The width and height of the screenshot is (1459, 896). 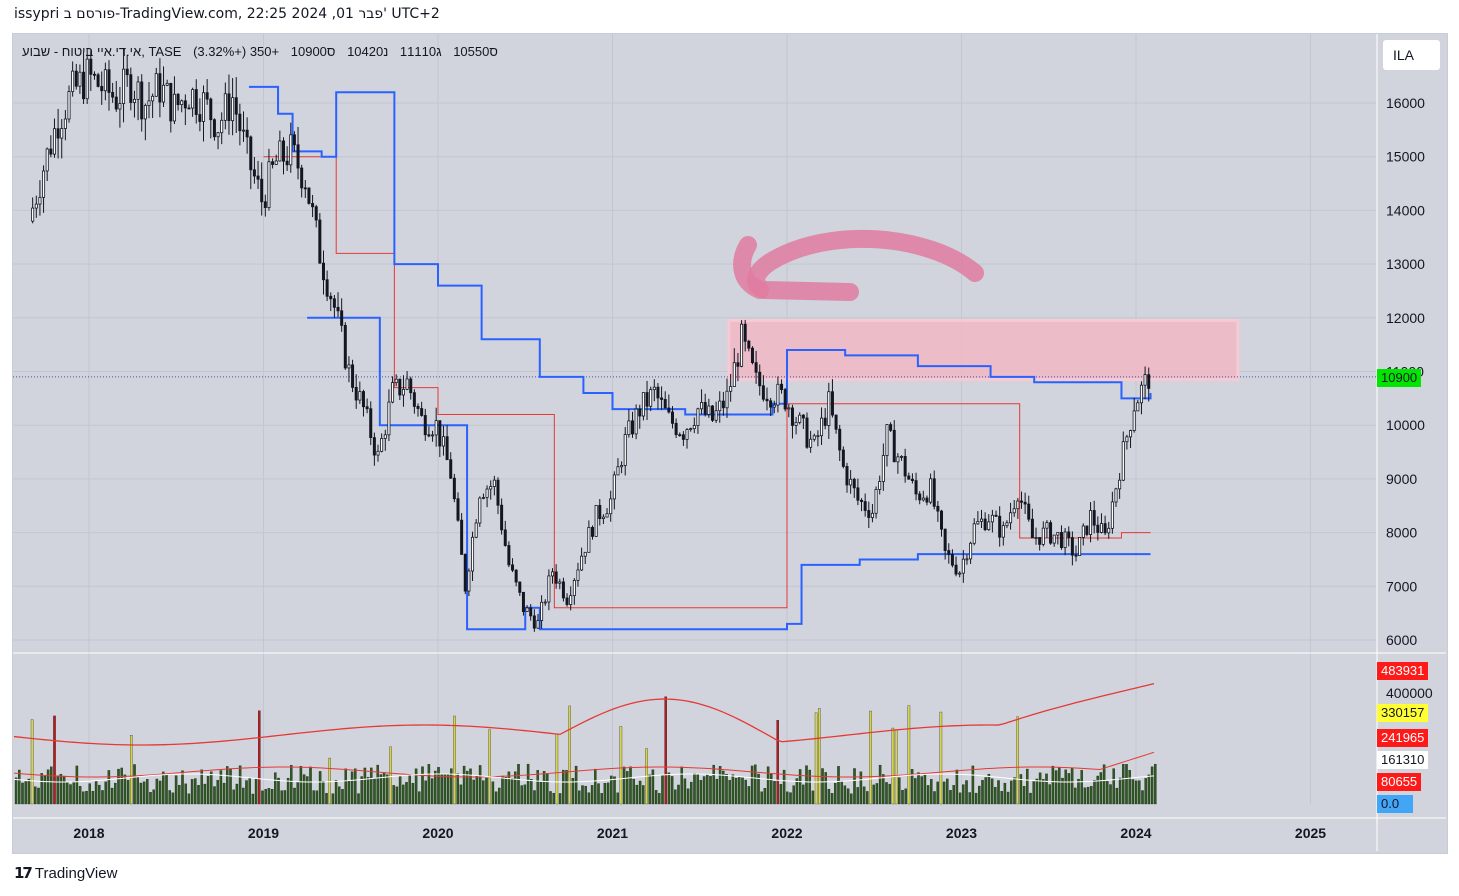 What do you see at coordinates (23, 873) in the screenshot?
I see `tradingview-logo-icon: 17` at bounding box center [23, 873].